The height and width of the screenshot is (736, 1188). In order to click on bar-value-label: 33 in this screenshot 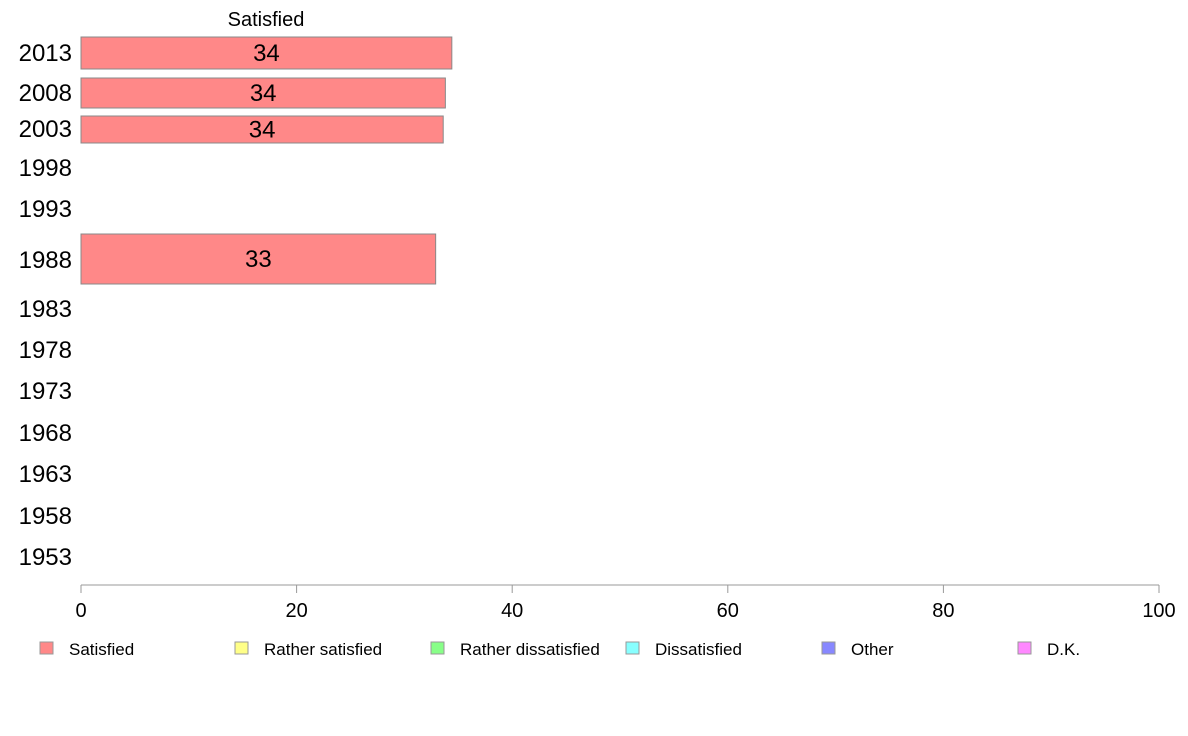, I will do `click(258, 259)`.